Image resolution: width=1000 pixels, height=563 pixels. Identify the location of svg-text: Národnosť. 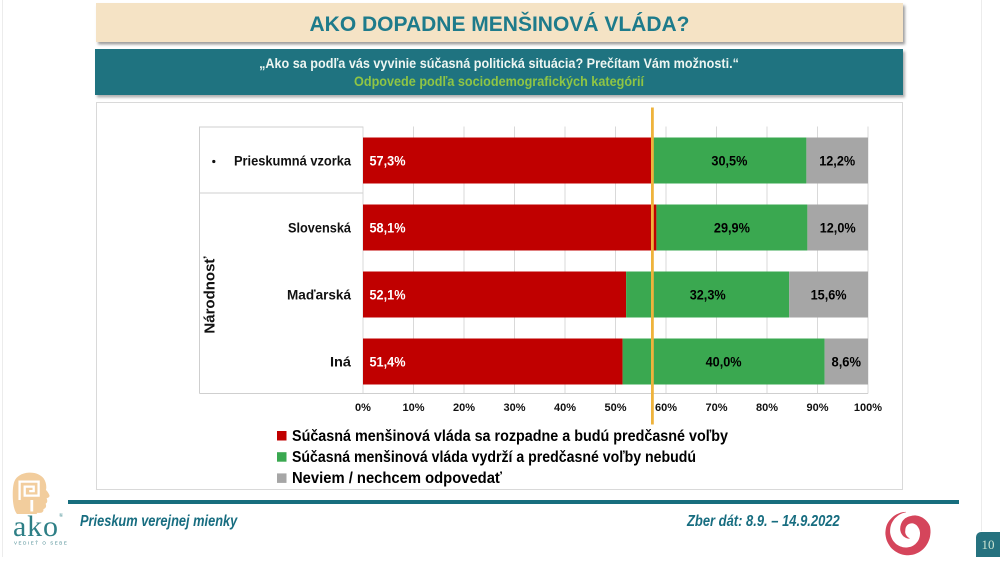
(210, 294).